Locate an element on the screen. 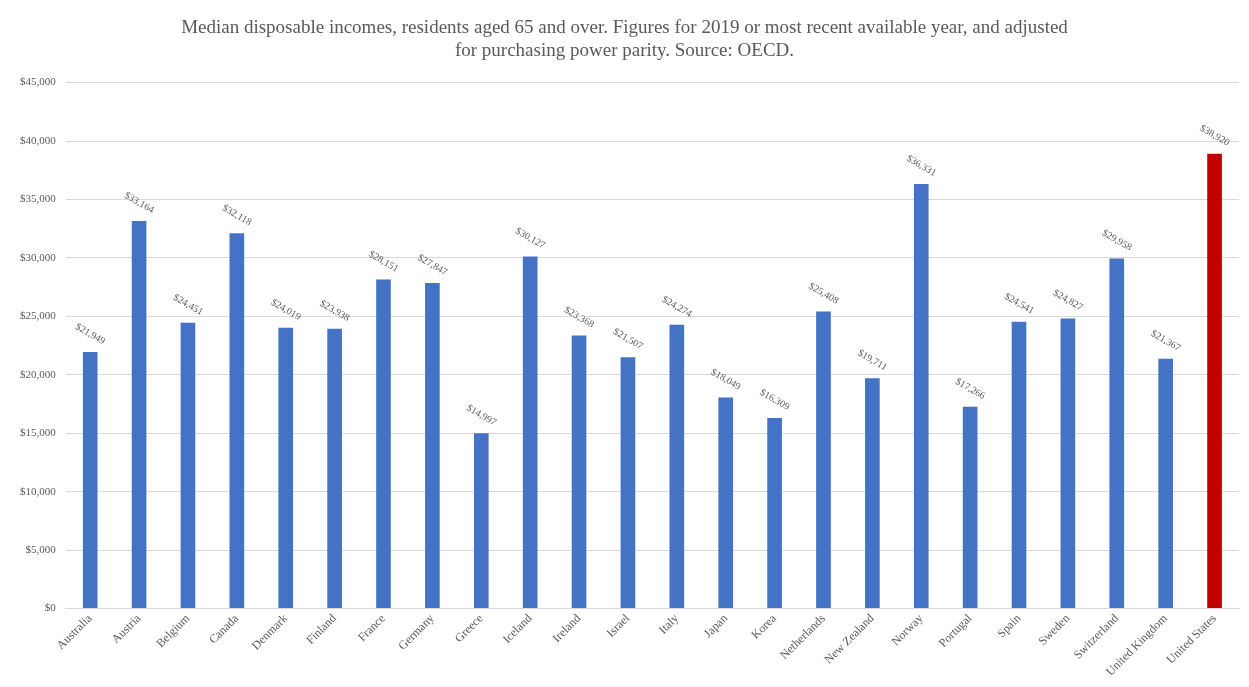 The width and height of the screenshot is (1249, 687). text: for purchasing power parity. Source: OECD. is located at coordinates (624, 50).